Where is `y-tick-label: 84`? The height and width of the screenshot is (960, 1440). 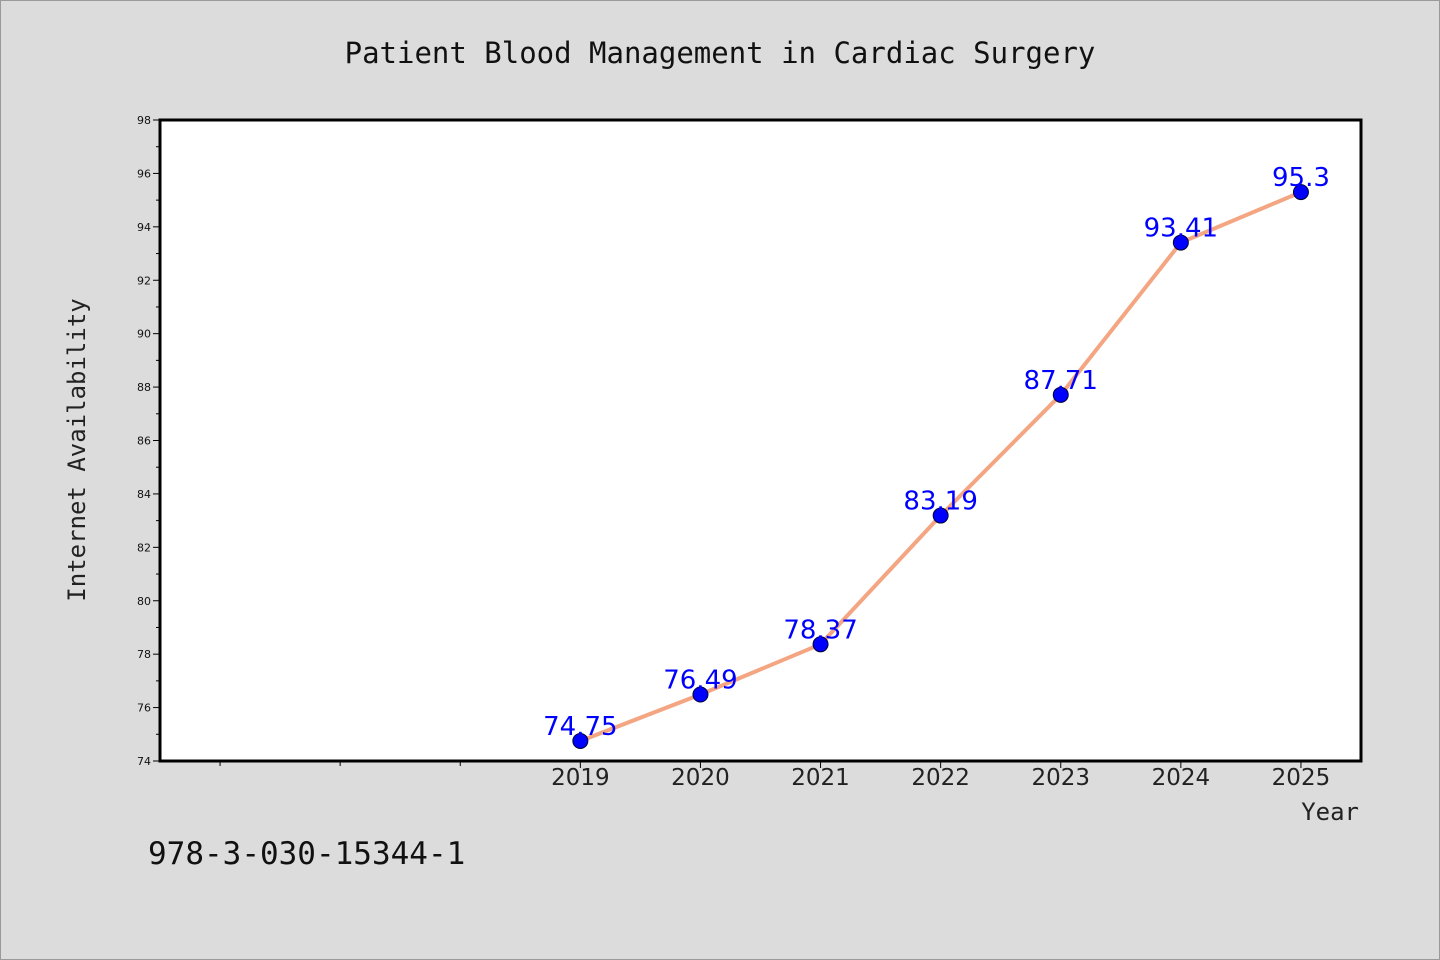
y-tick-label: 84 is located at coordinates (144, 494).